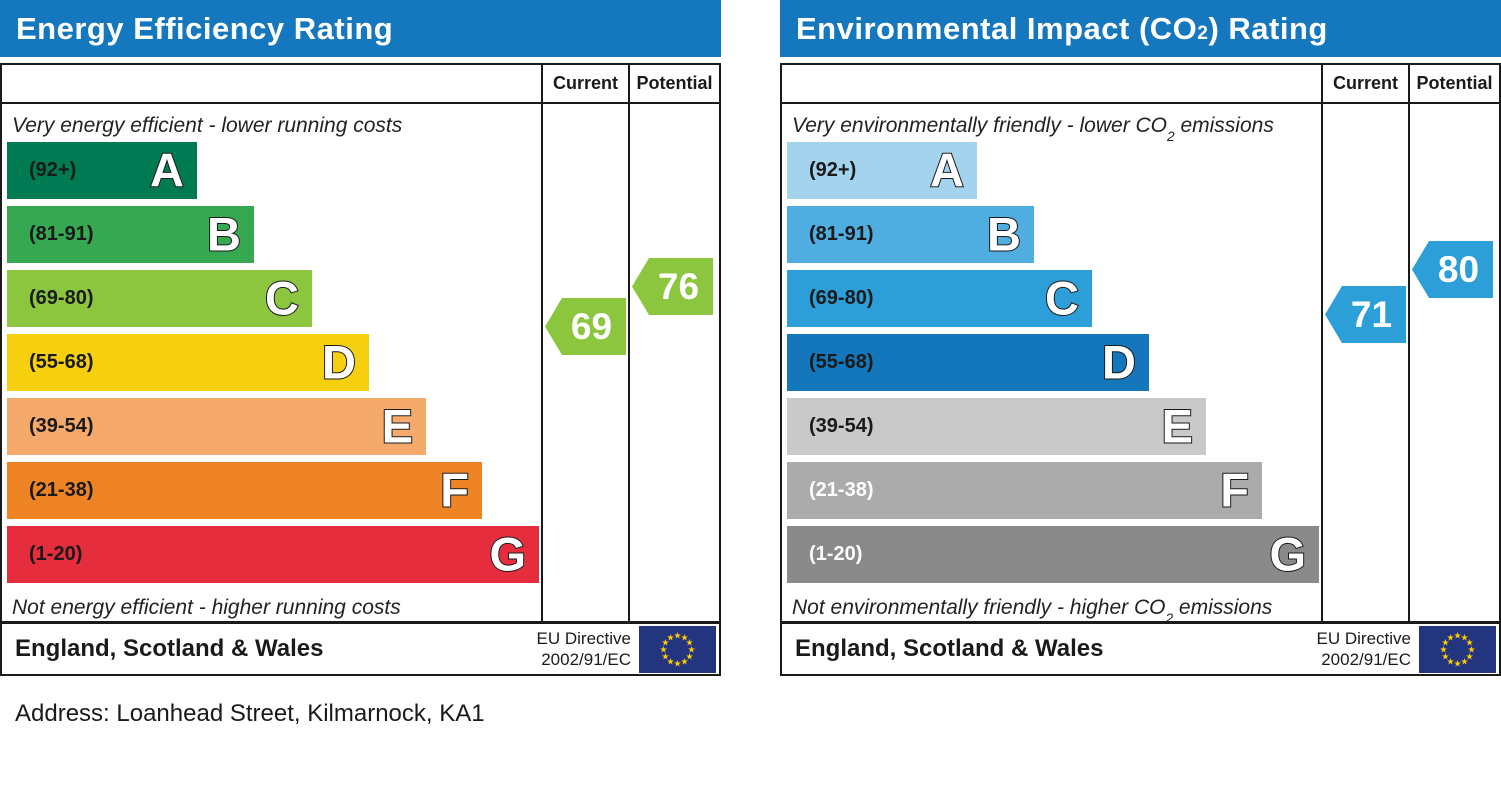  What do you see at coordinates (949, 648) in the screenshot?
I see `co2-footer-region-label: England, Scotland & Wales` at bounding box center [949, 648].